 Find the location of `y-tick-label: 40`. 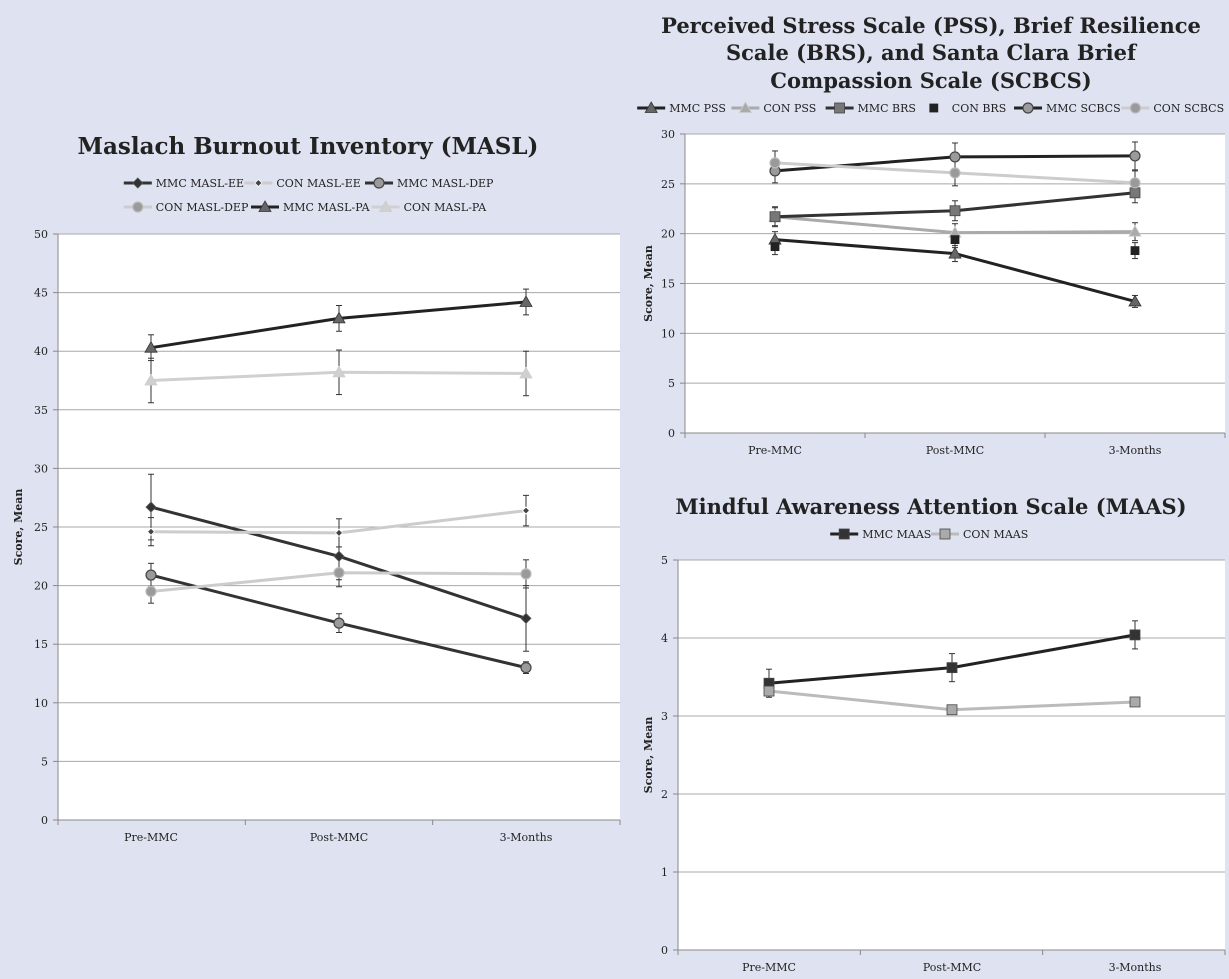

y-tick-label: 40 is located at coordinates (41, 351).